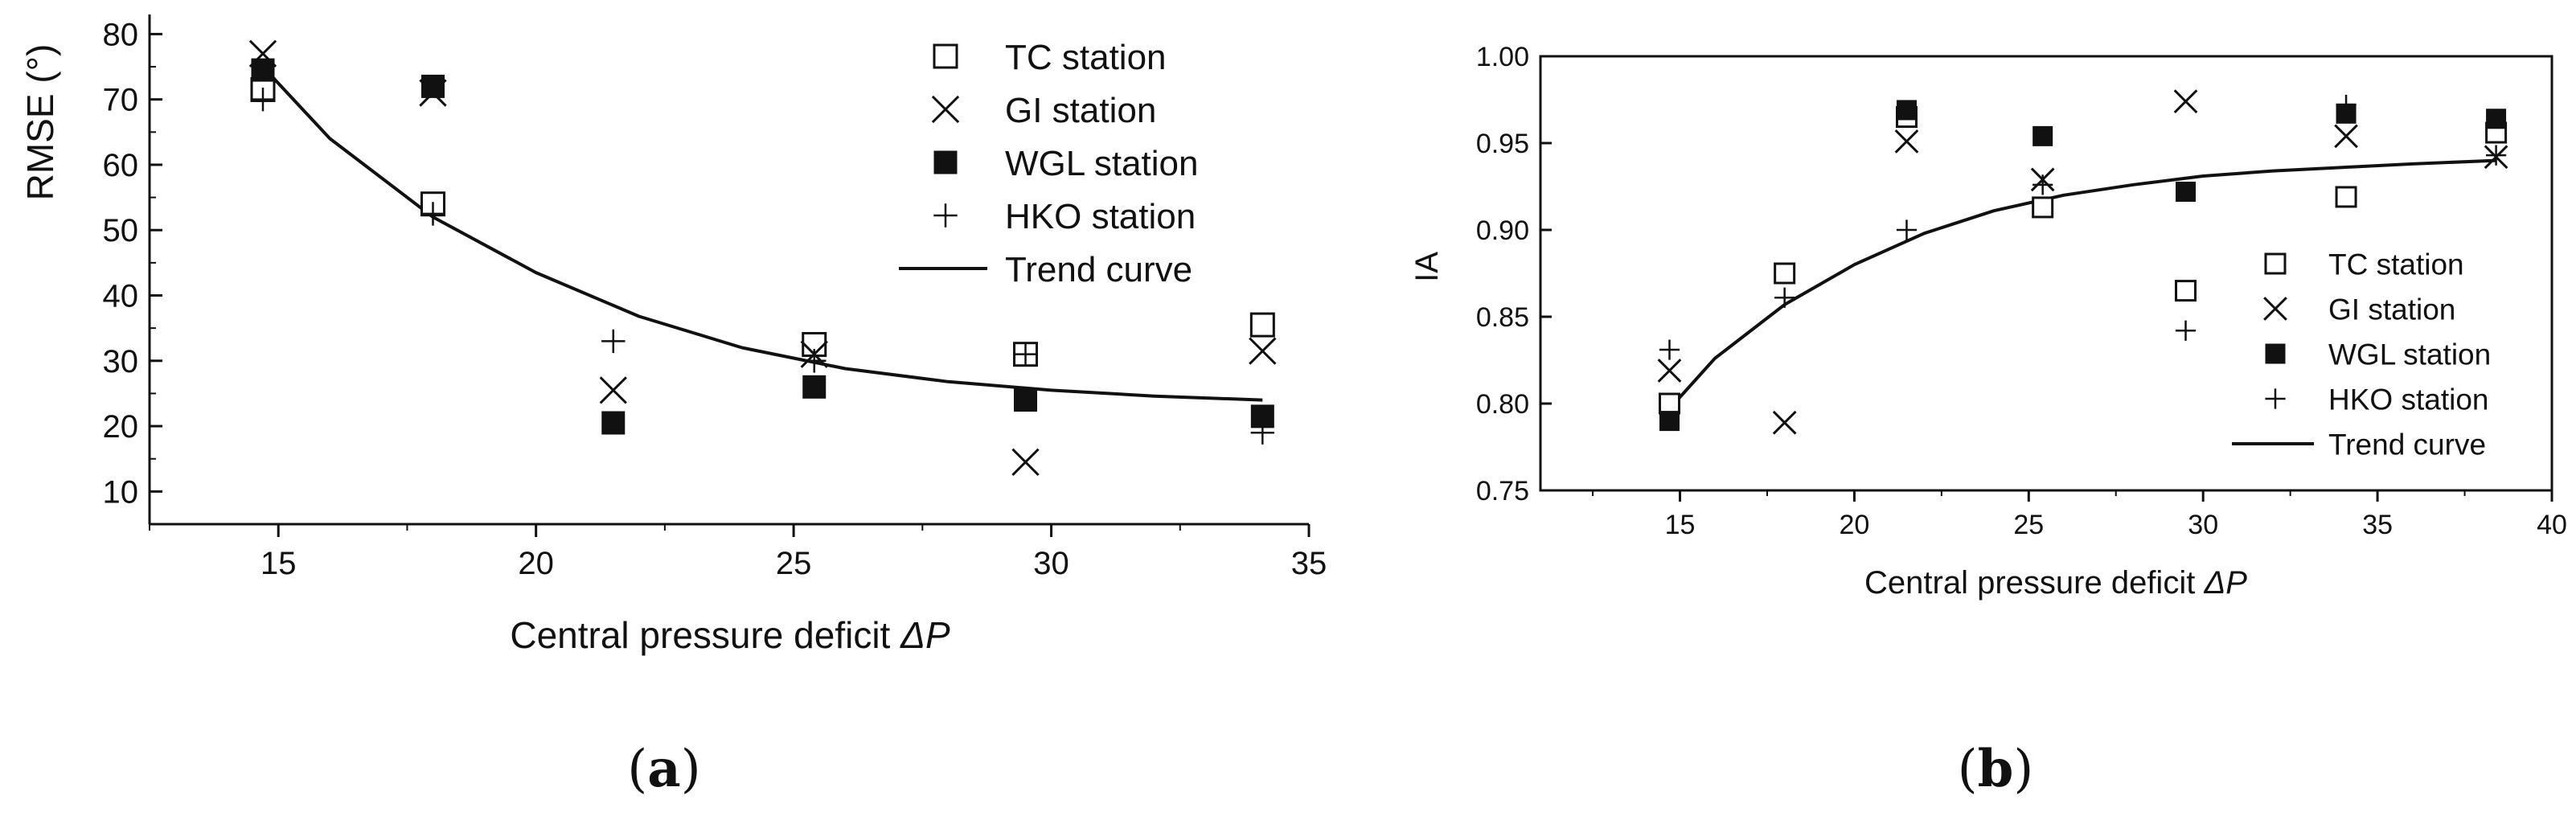 Image resolution: width=2576 pixels, height=820 pixels. Describe the element at coordinates (2377, 525) in the screenshot. I see `panel-b-x-tick-label: 35` at that location.